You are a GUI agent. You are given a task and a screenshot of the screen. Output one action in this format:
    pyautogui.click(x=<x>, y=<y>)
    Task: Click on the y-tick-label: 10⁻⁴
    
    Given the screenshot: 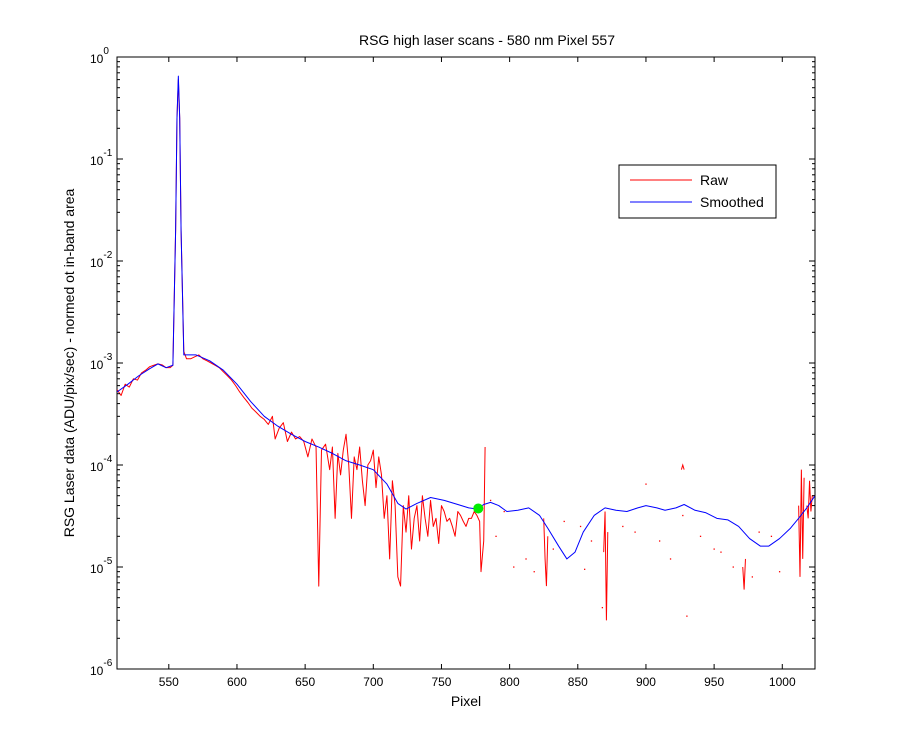 What is the action you would take?
    pyautogui.click(x=101, y=464)
    